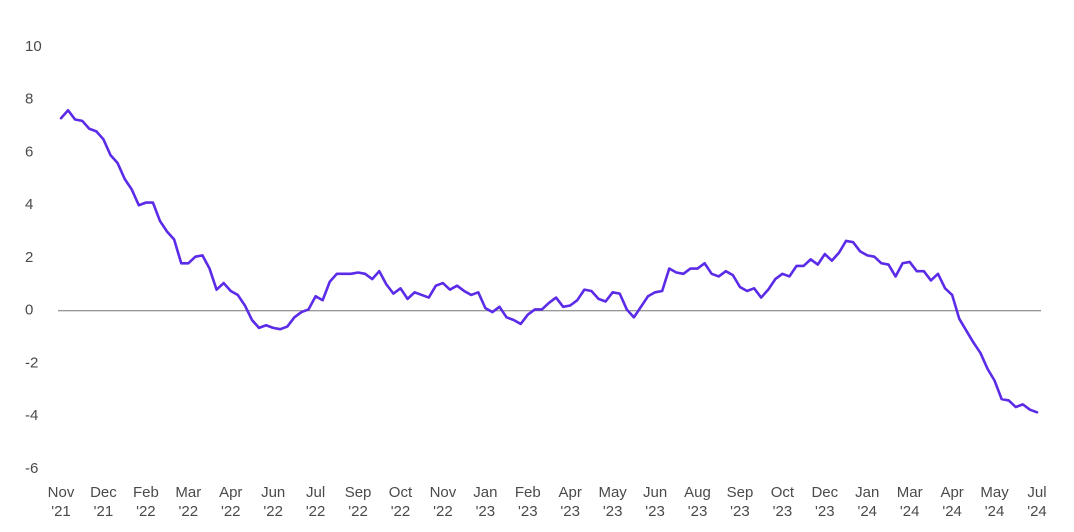  I want to click on y-tick-label: 2, so click(29, 257).